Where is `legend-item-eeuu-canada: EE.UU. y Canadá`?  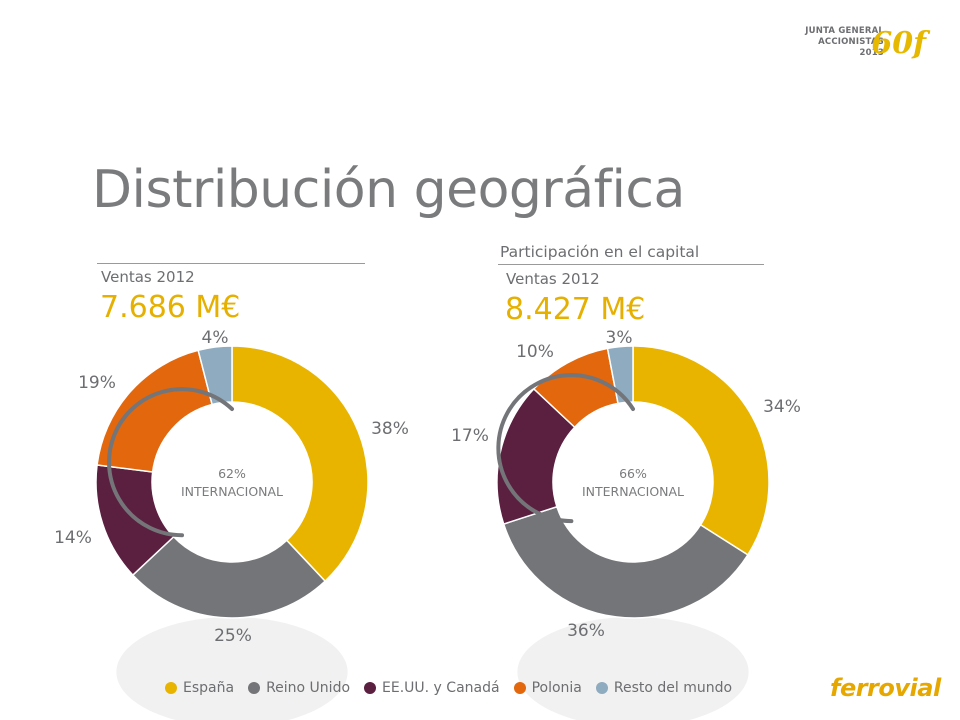
legend-item-eeuu-canada: EE.UU. y Canadá is located at coordinates (432, 688).